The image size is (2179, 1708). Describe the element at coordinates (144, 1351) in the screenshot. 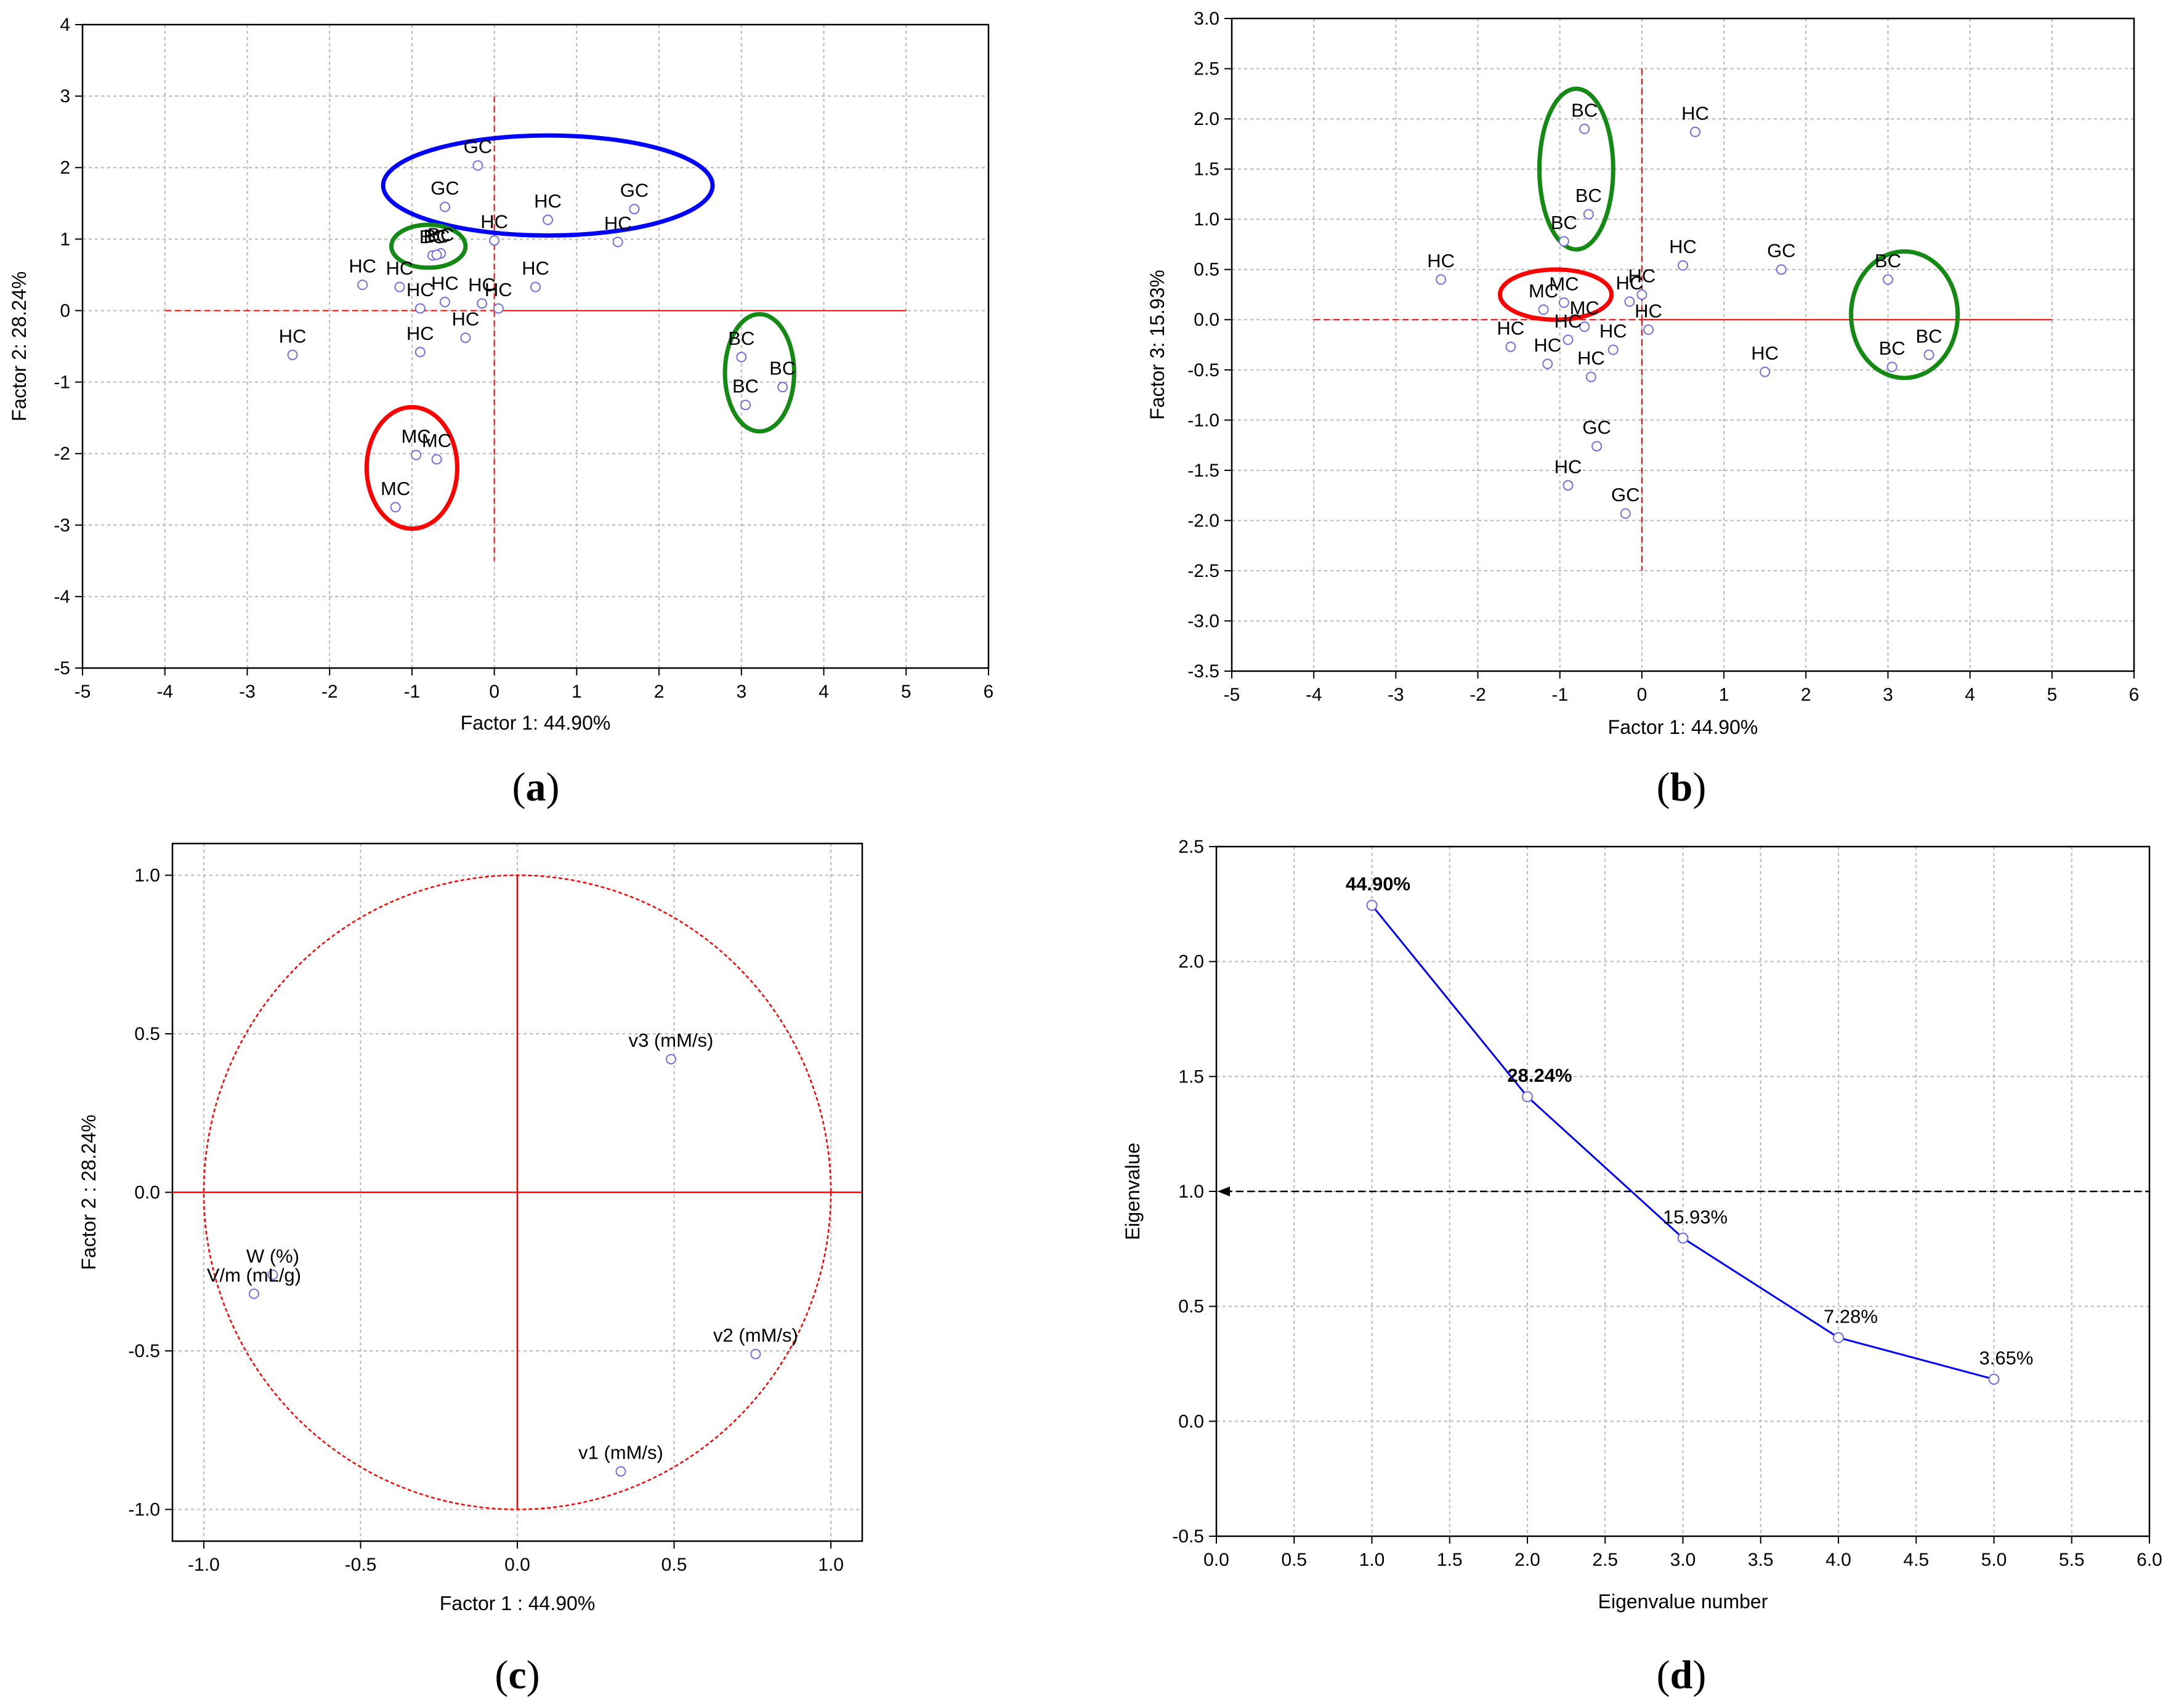

I see `y-tick-label: -0.5` at that location.